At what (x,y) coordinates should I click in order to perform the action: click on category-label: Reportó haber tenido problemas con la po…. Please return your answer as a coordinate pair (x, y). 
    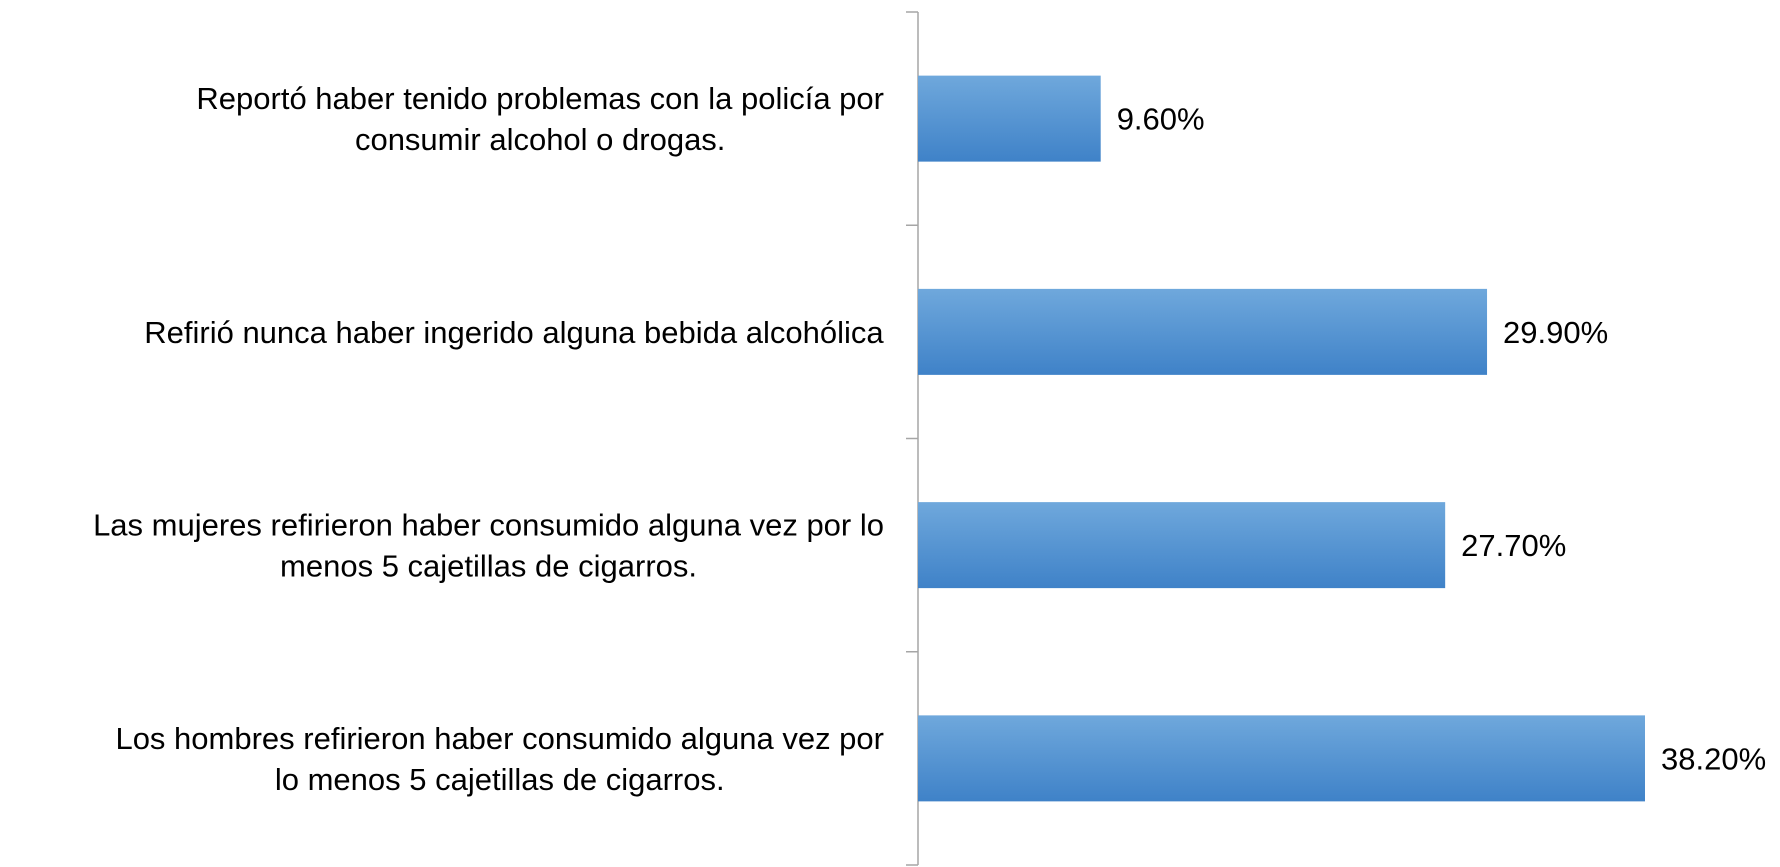
    Looking at the image, I should click on (540, 119).